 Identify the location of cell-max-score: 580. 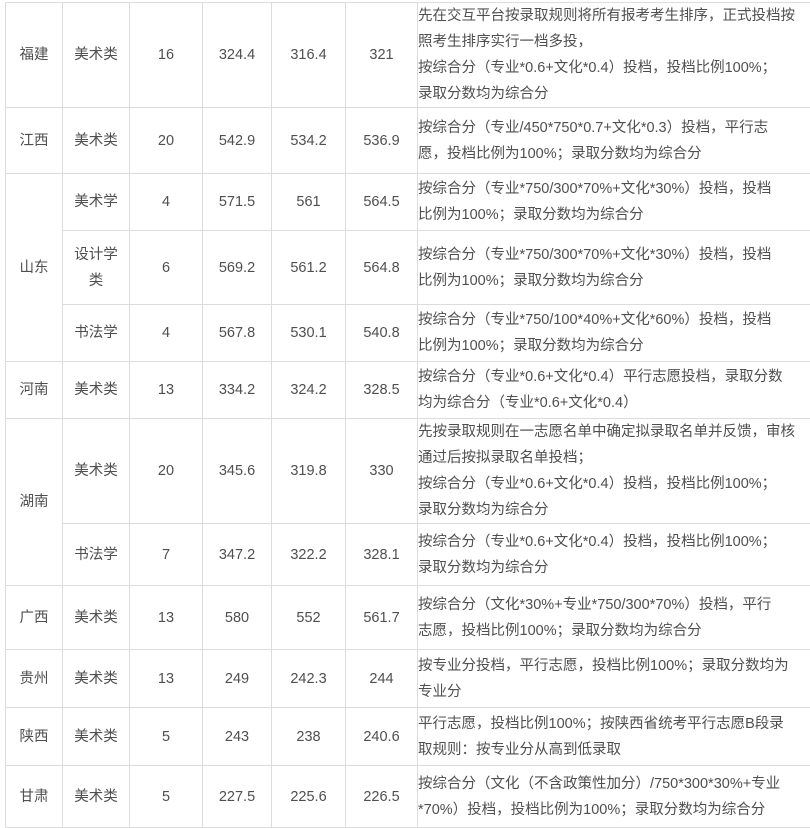
(237, 618).